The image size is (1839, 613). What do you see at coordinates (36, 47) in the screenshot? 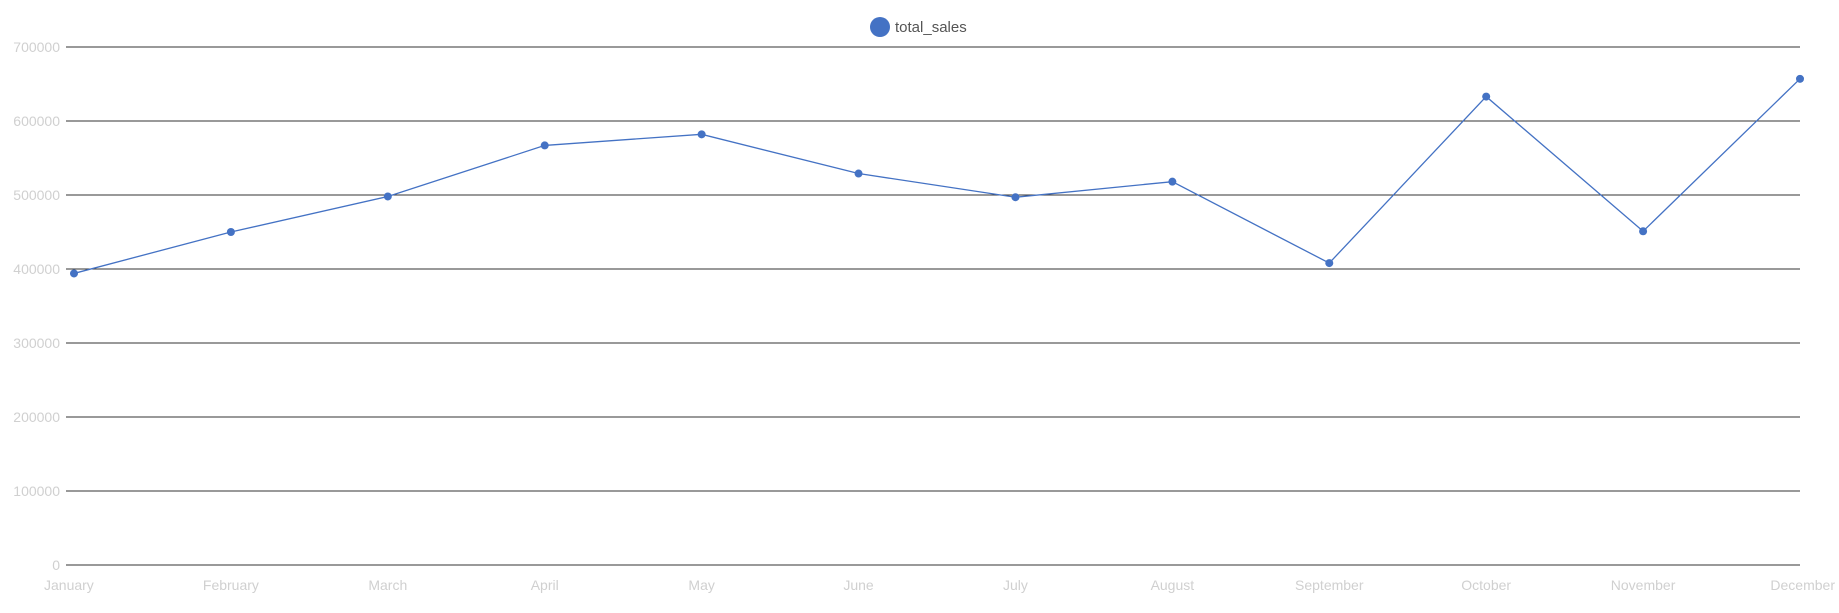
I see `y-tick-label: 700000` at bounding box center [36, 47].